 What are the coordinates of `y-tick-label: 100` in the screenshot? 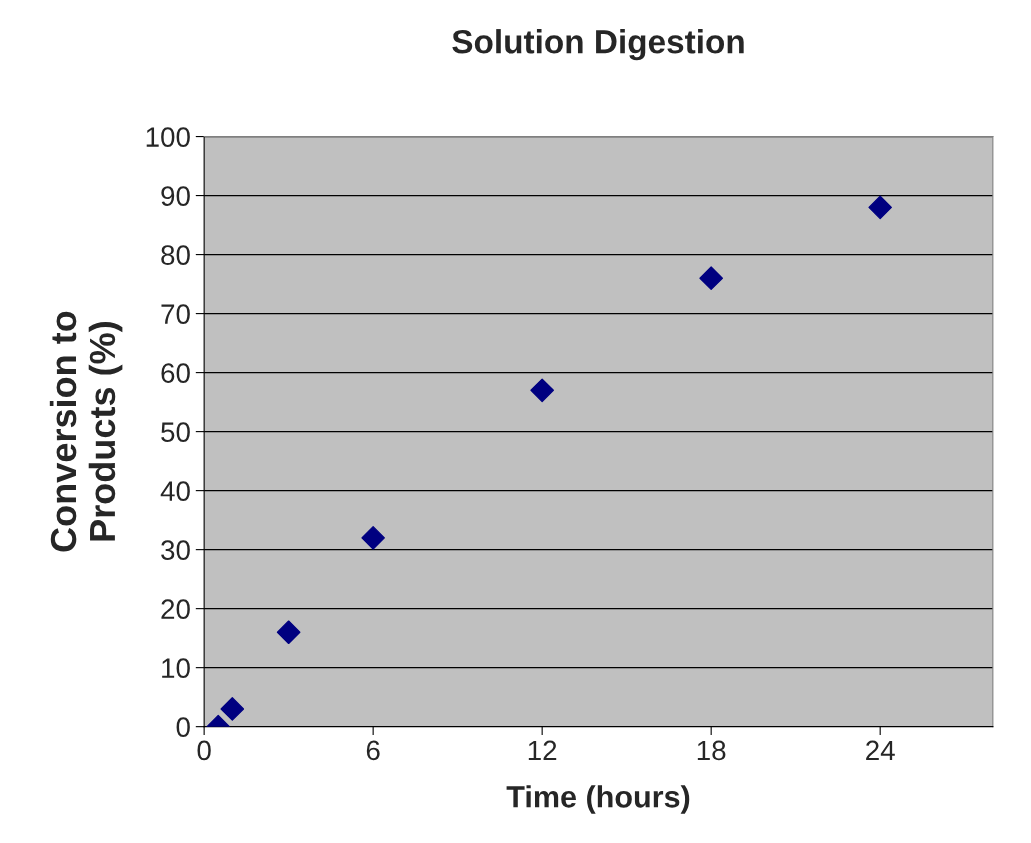 It's located at (168, 137).